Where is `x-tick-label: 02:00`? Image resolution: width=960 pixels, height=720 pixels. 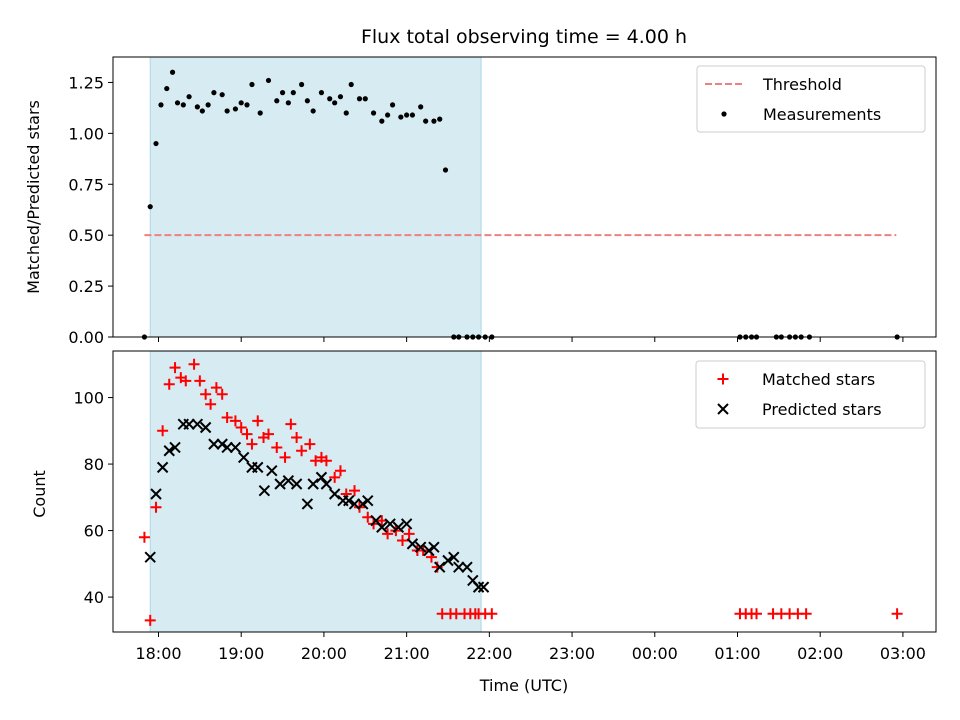 x-tick-label: 02:00 is located at coordinates (820, 653).